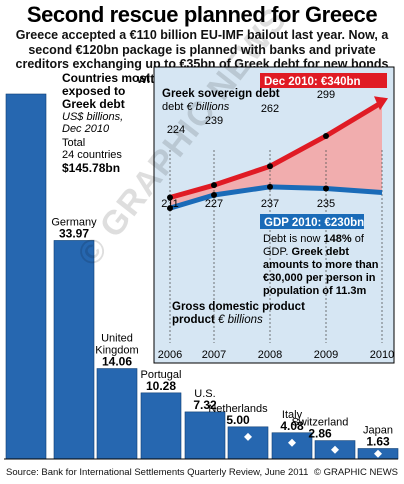  What do you see at coordinates (315, 291) in the screenshot?
I see `note-line-5: population of 11.3m` at bounding box center [315, 291].